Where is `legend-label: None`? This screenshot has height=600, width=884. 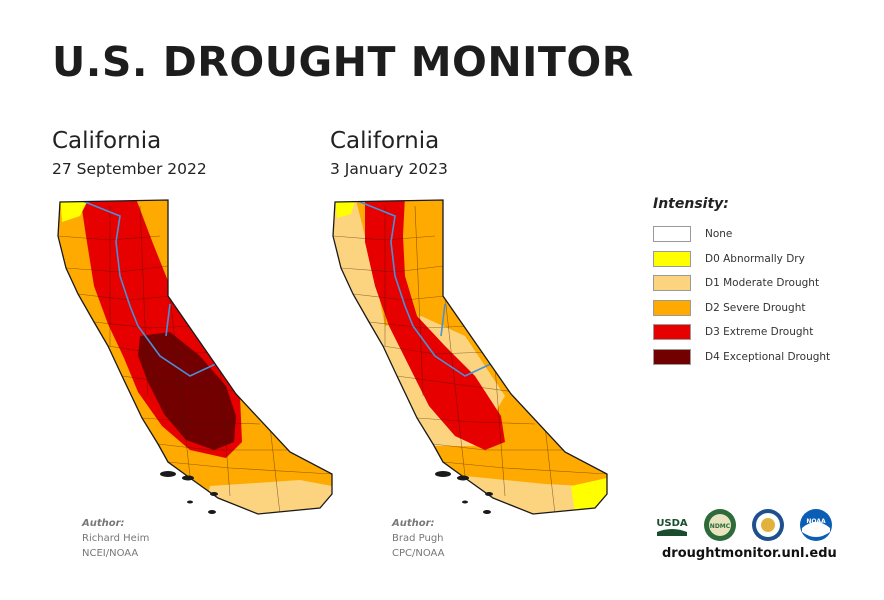 legend-label: None is located at coordinates (719, 234).